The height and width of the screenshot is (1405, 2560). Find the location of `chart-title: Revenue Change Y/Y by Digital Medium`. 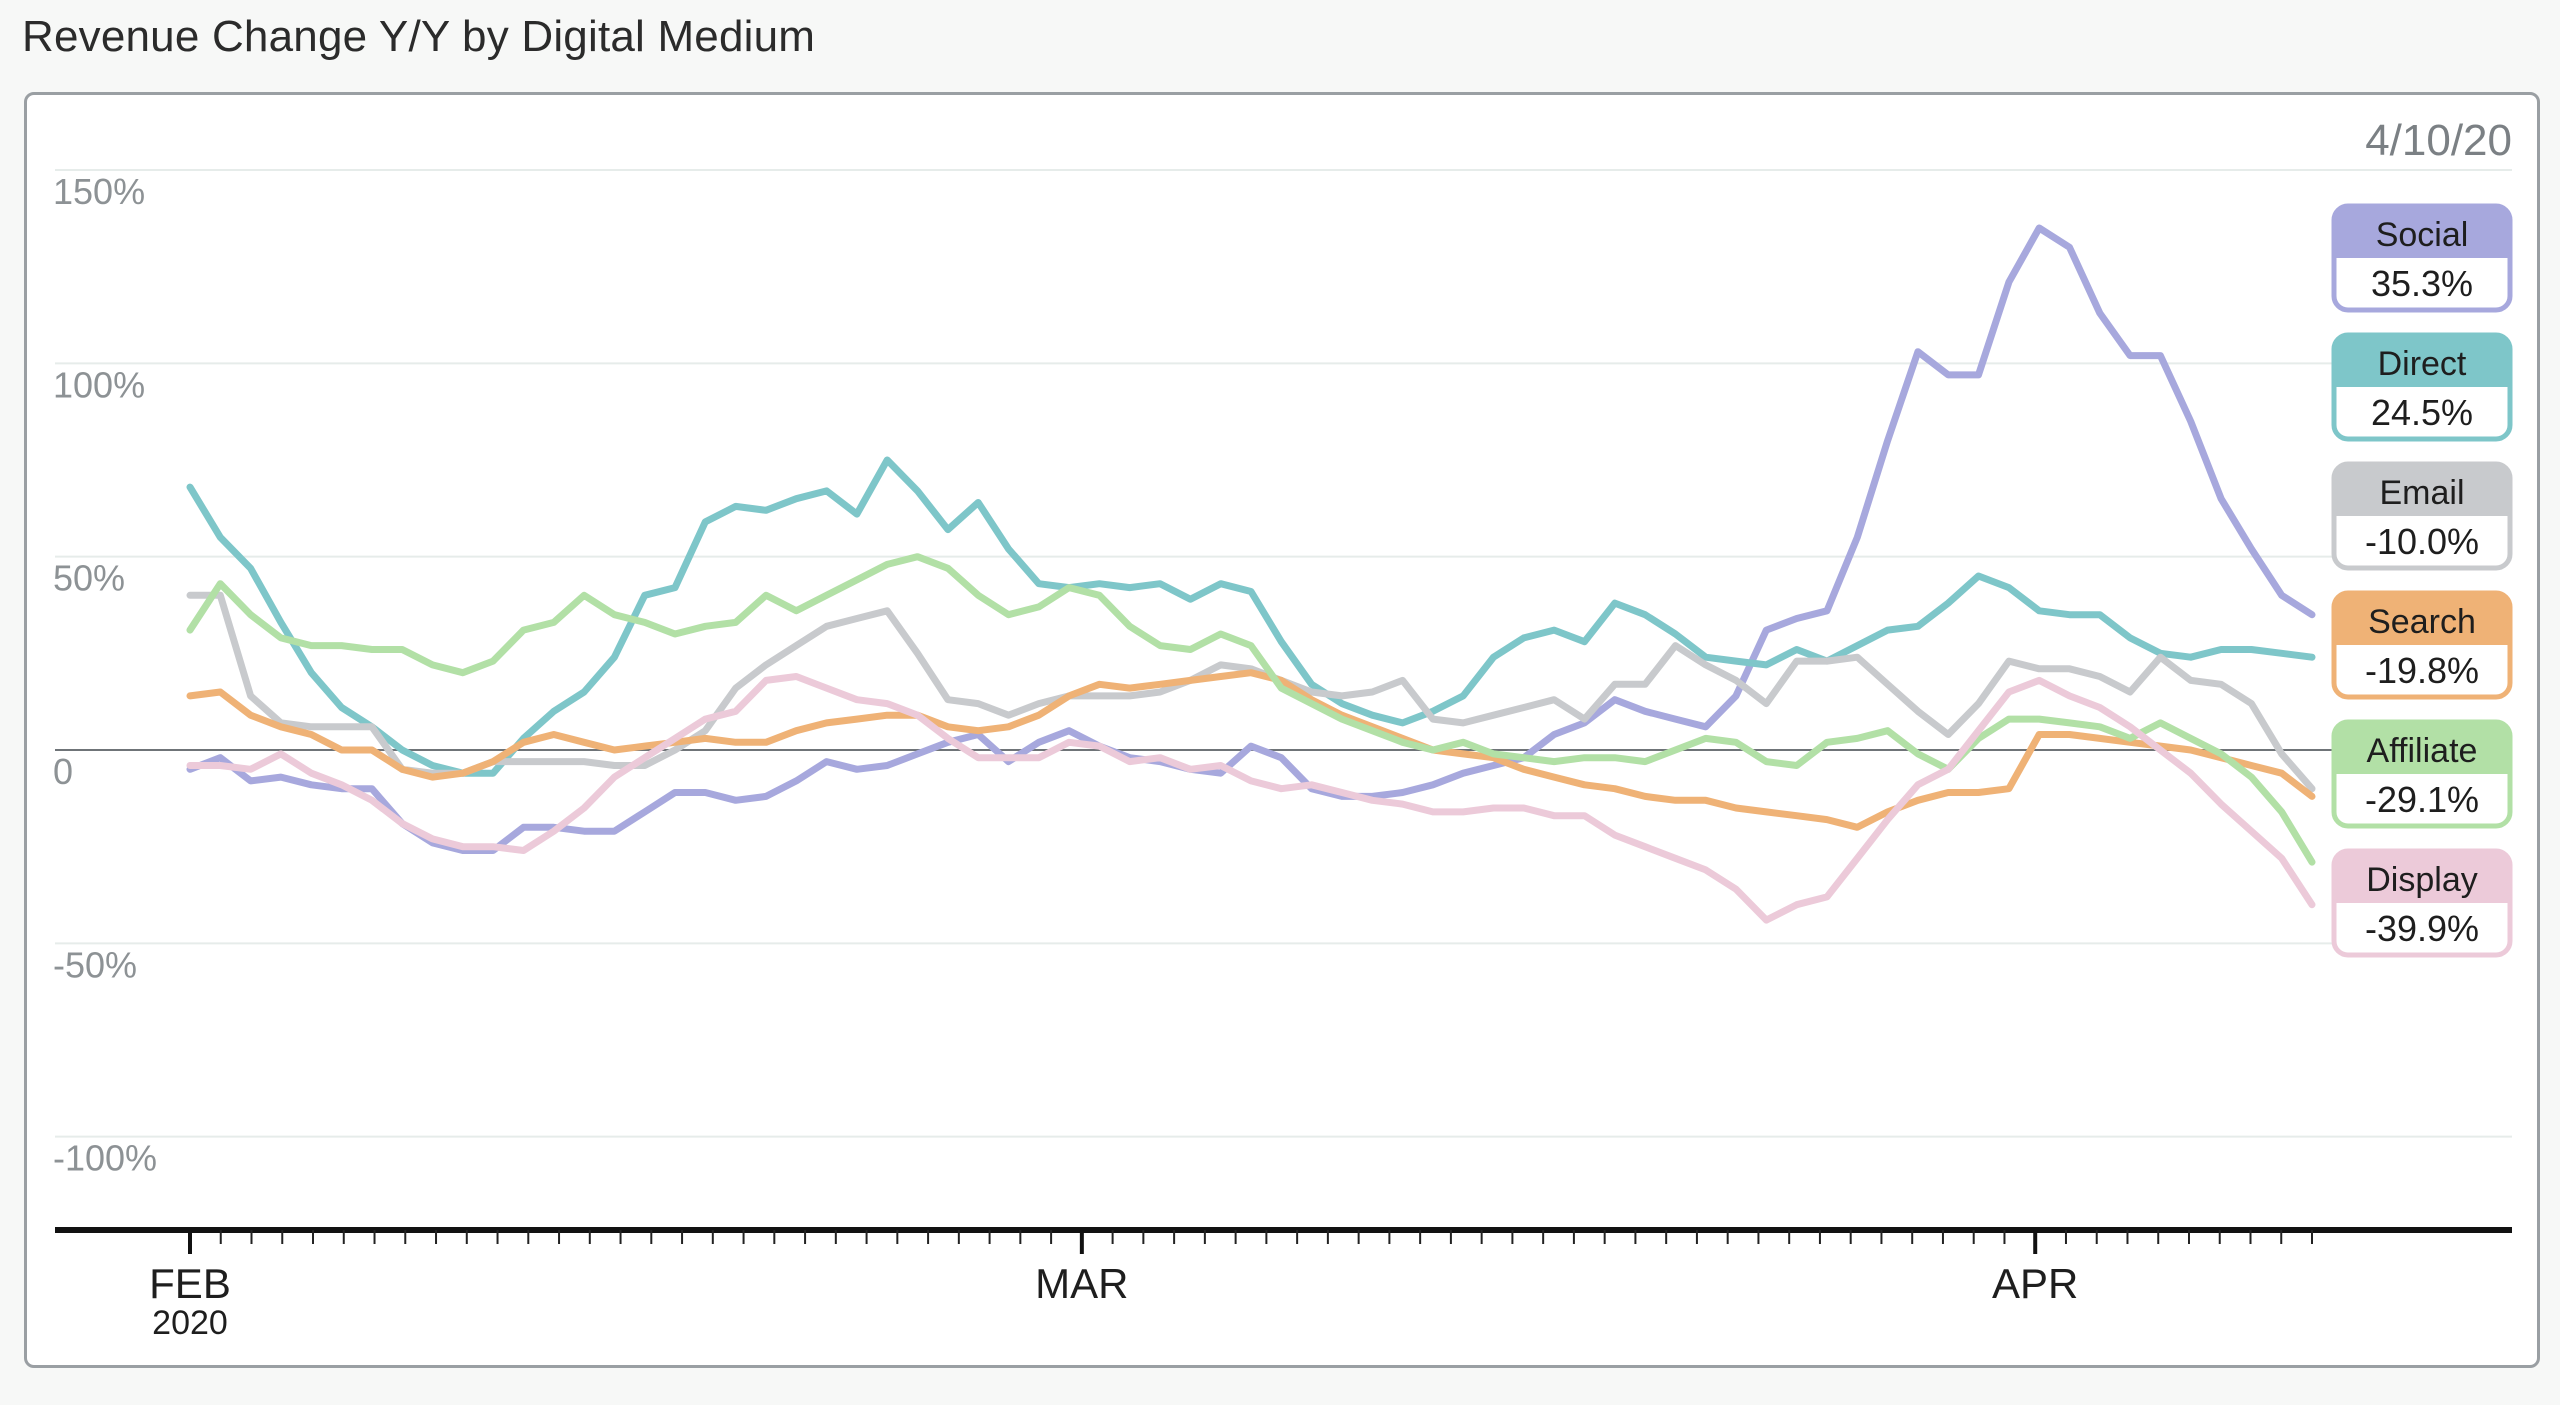

chart-title: Revenue Change Y/Y by Digital Medium is located at coordinates (419, 36).